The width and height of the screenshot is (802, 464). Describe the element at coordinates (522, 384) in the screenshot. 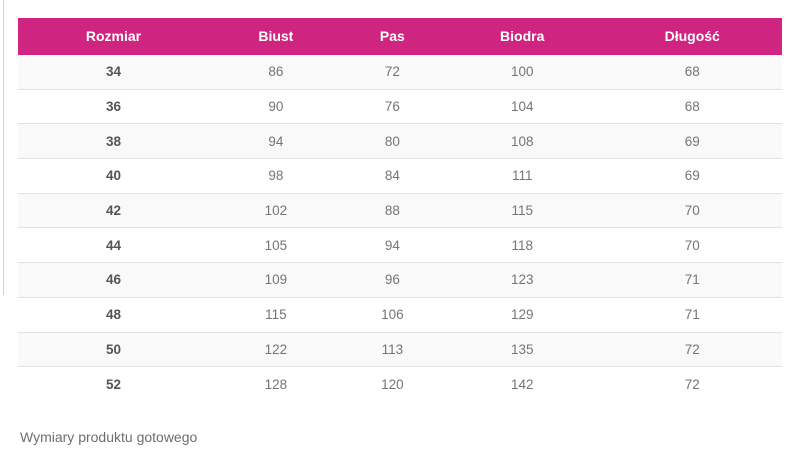

I see `value-cell: 142` at that location.